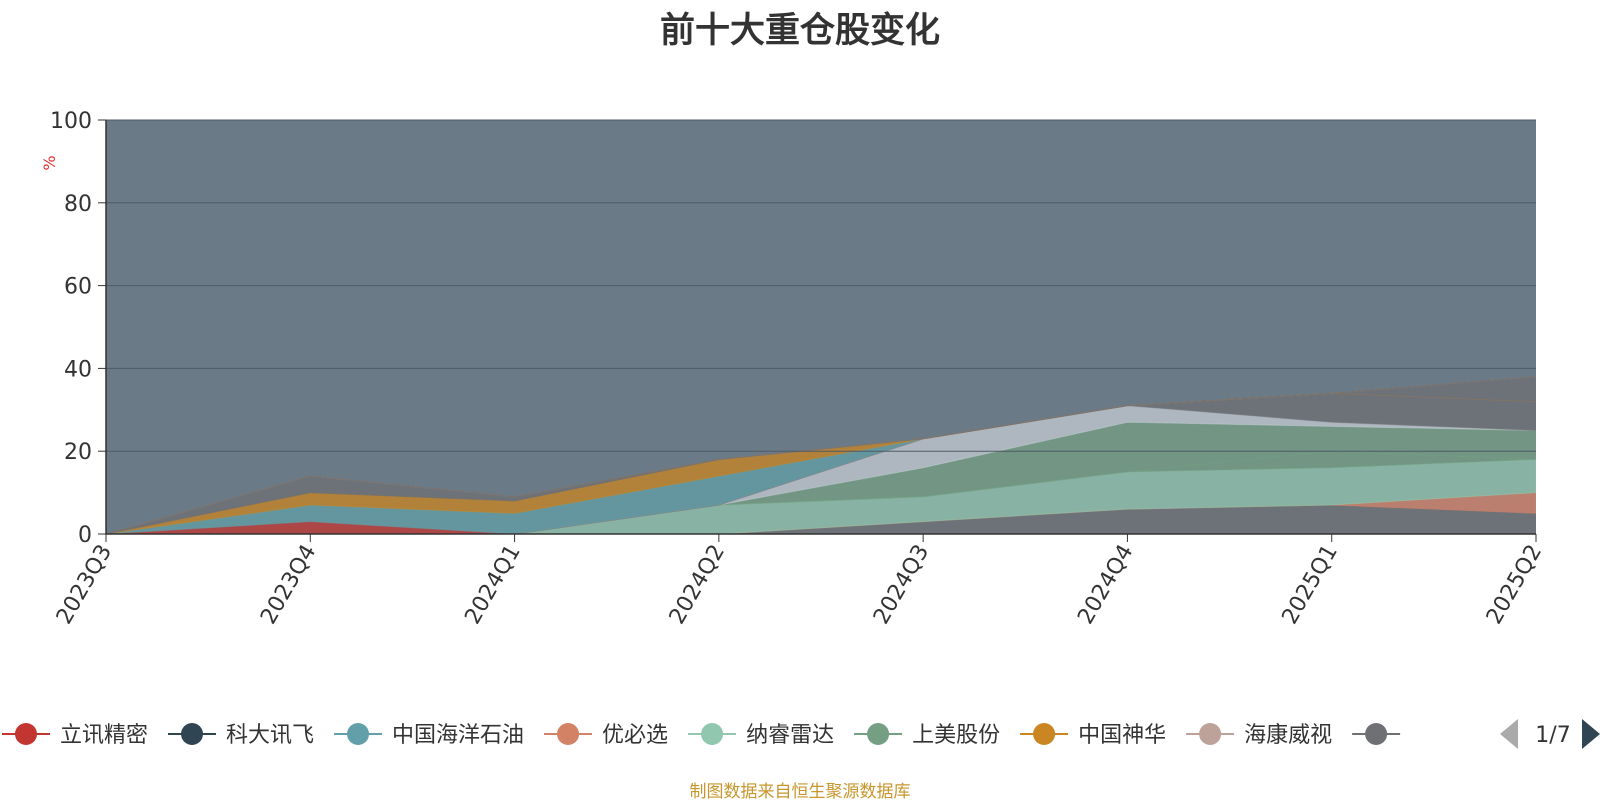 This screenshot has height=802, width=1600. What do you see at coordinates (85, 535) in the screenshot?
I see `y-tick-label: 0` at bounding box center [85, 535].